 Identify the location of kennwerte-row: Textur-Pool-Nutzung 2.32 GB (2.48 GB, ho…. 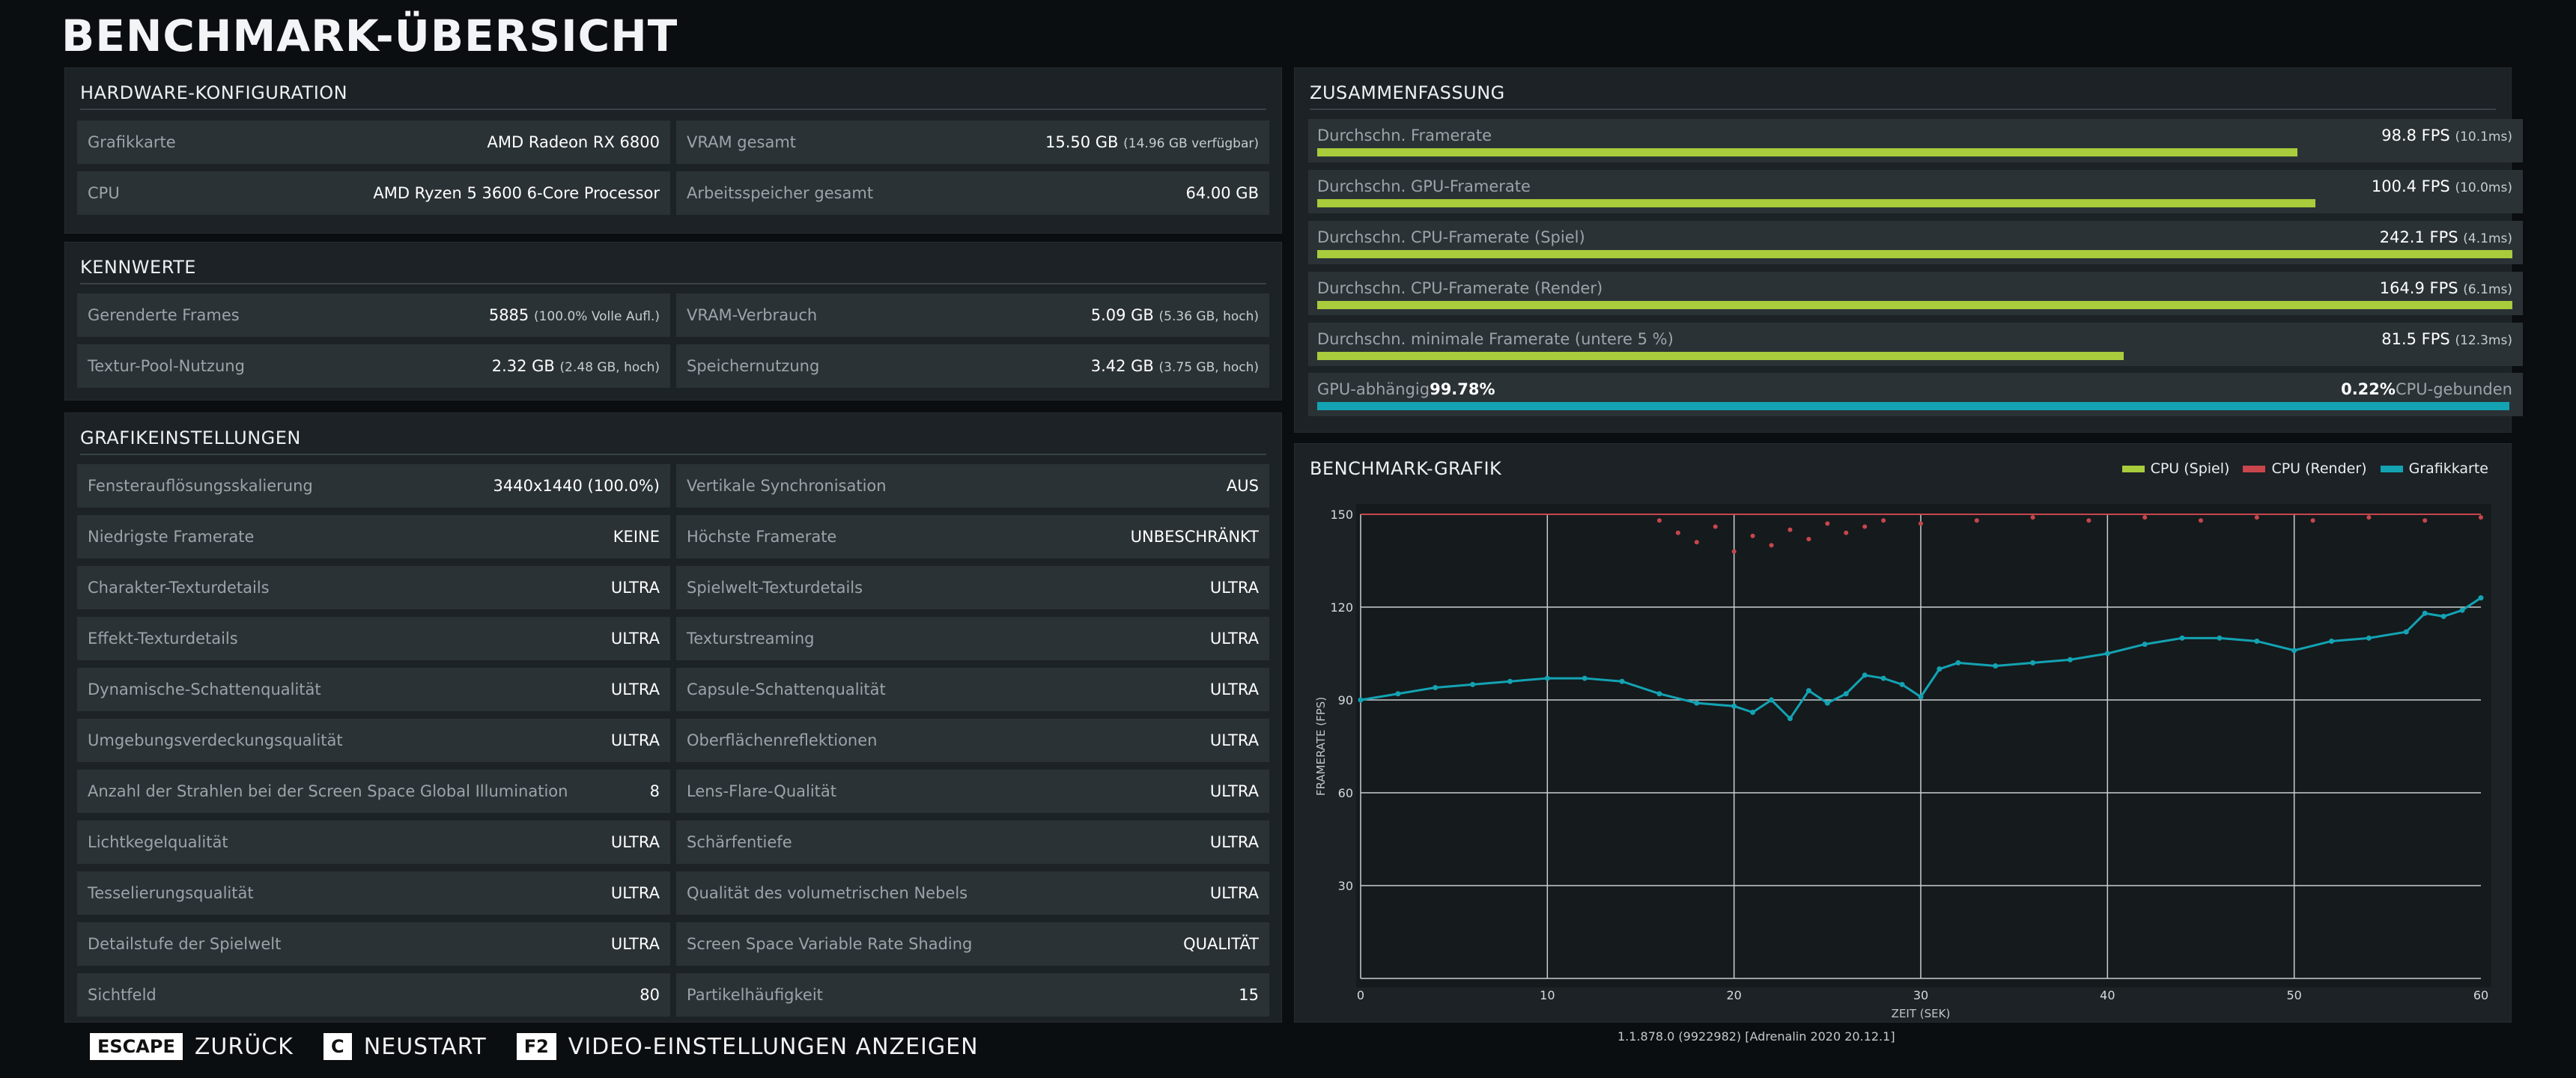
(373, 366).